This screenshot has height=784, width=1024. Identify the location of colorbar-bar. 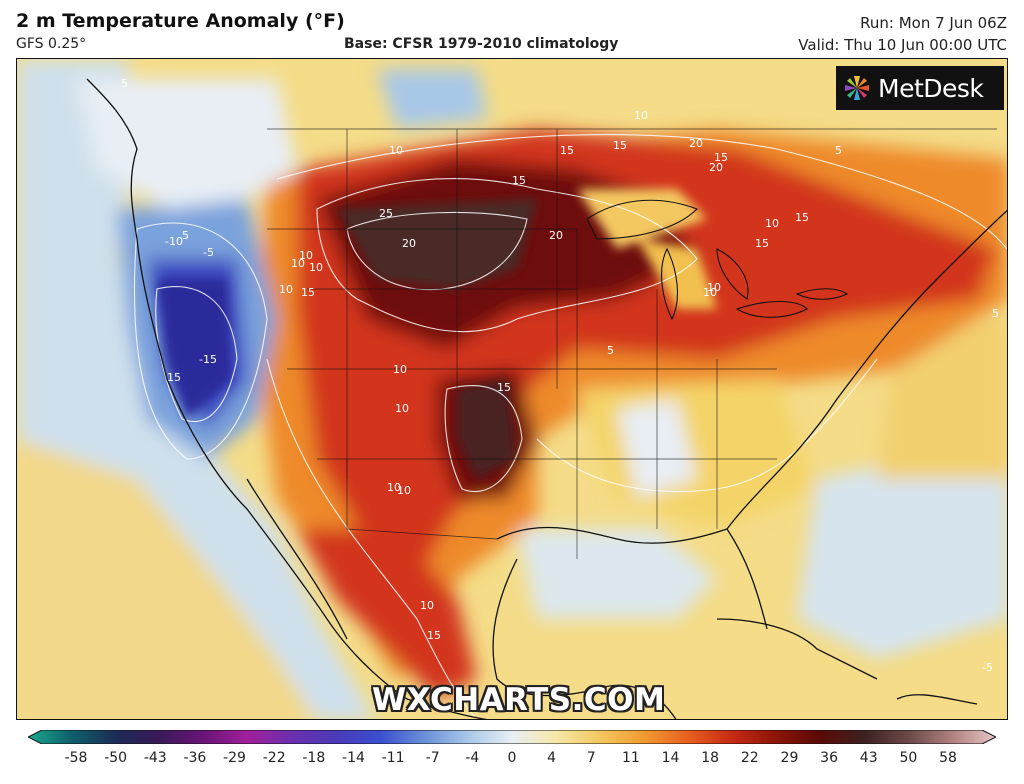
(512, 737).